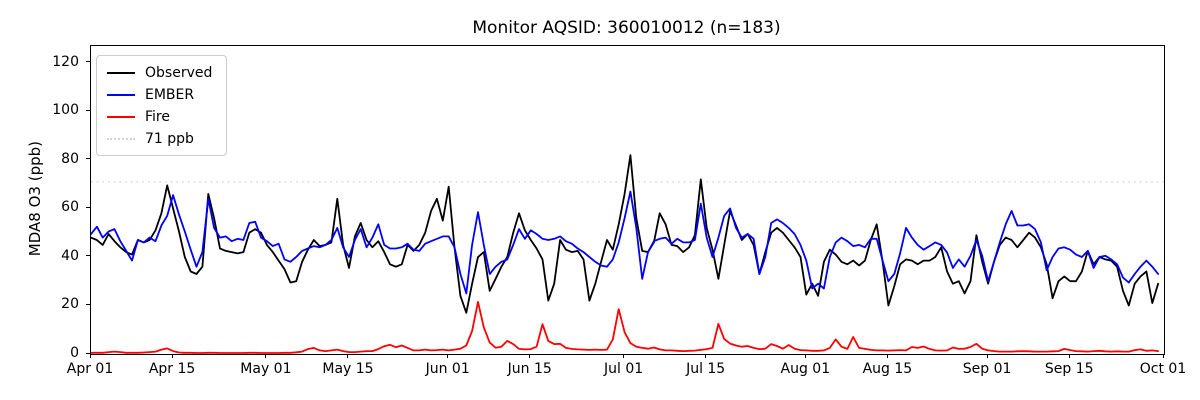  Describe the element at coordinates (1163, 369) in the screenshot. I see `x-tick-label: Oct 01` at that location.